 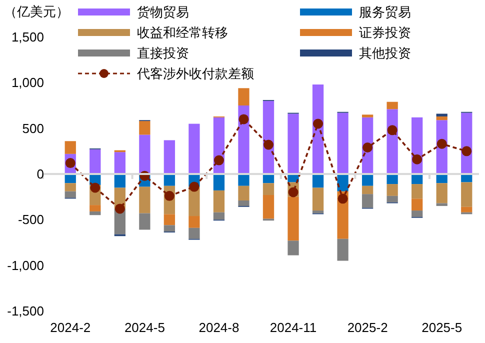 I want to click on x-tick-label: 2025-2, so click(x=367, y=328).